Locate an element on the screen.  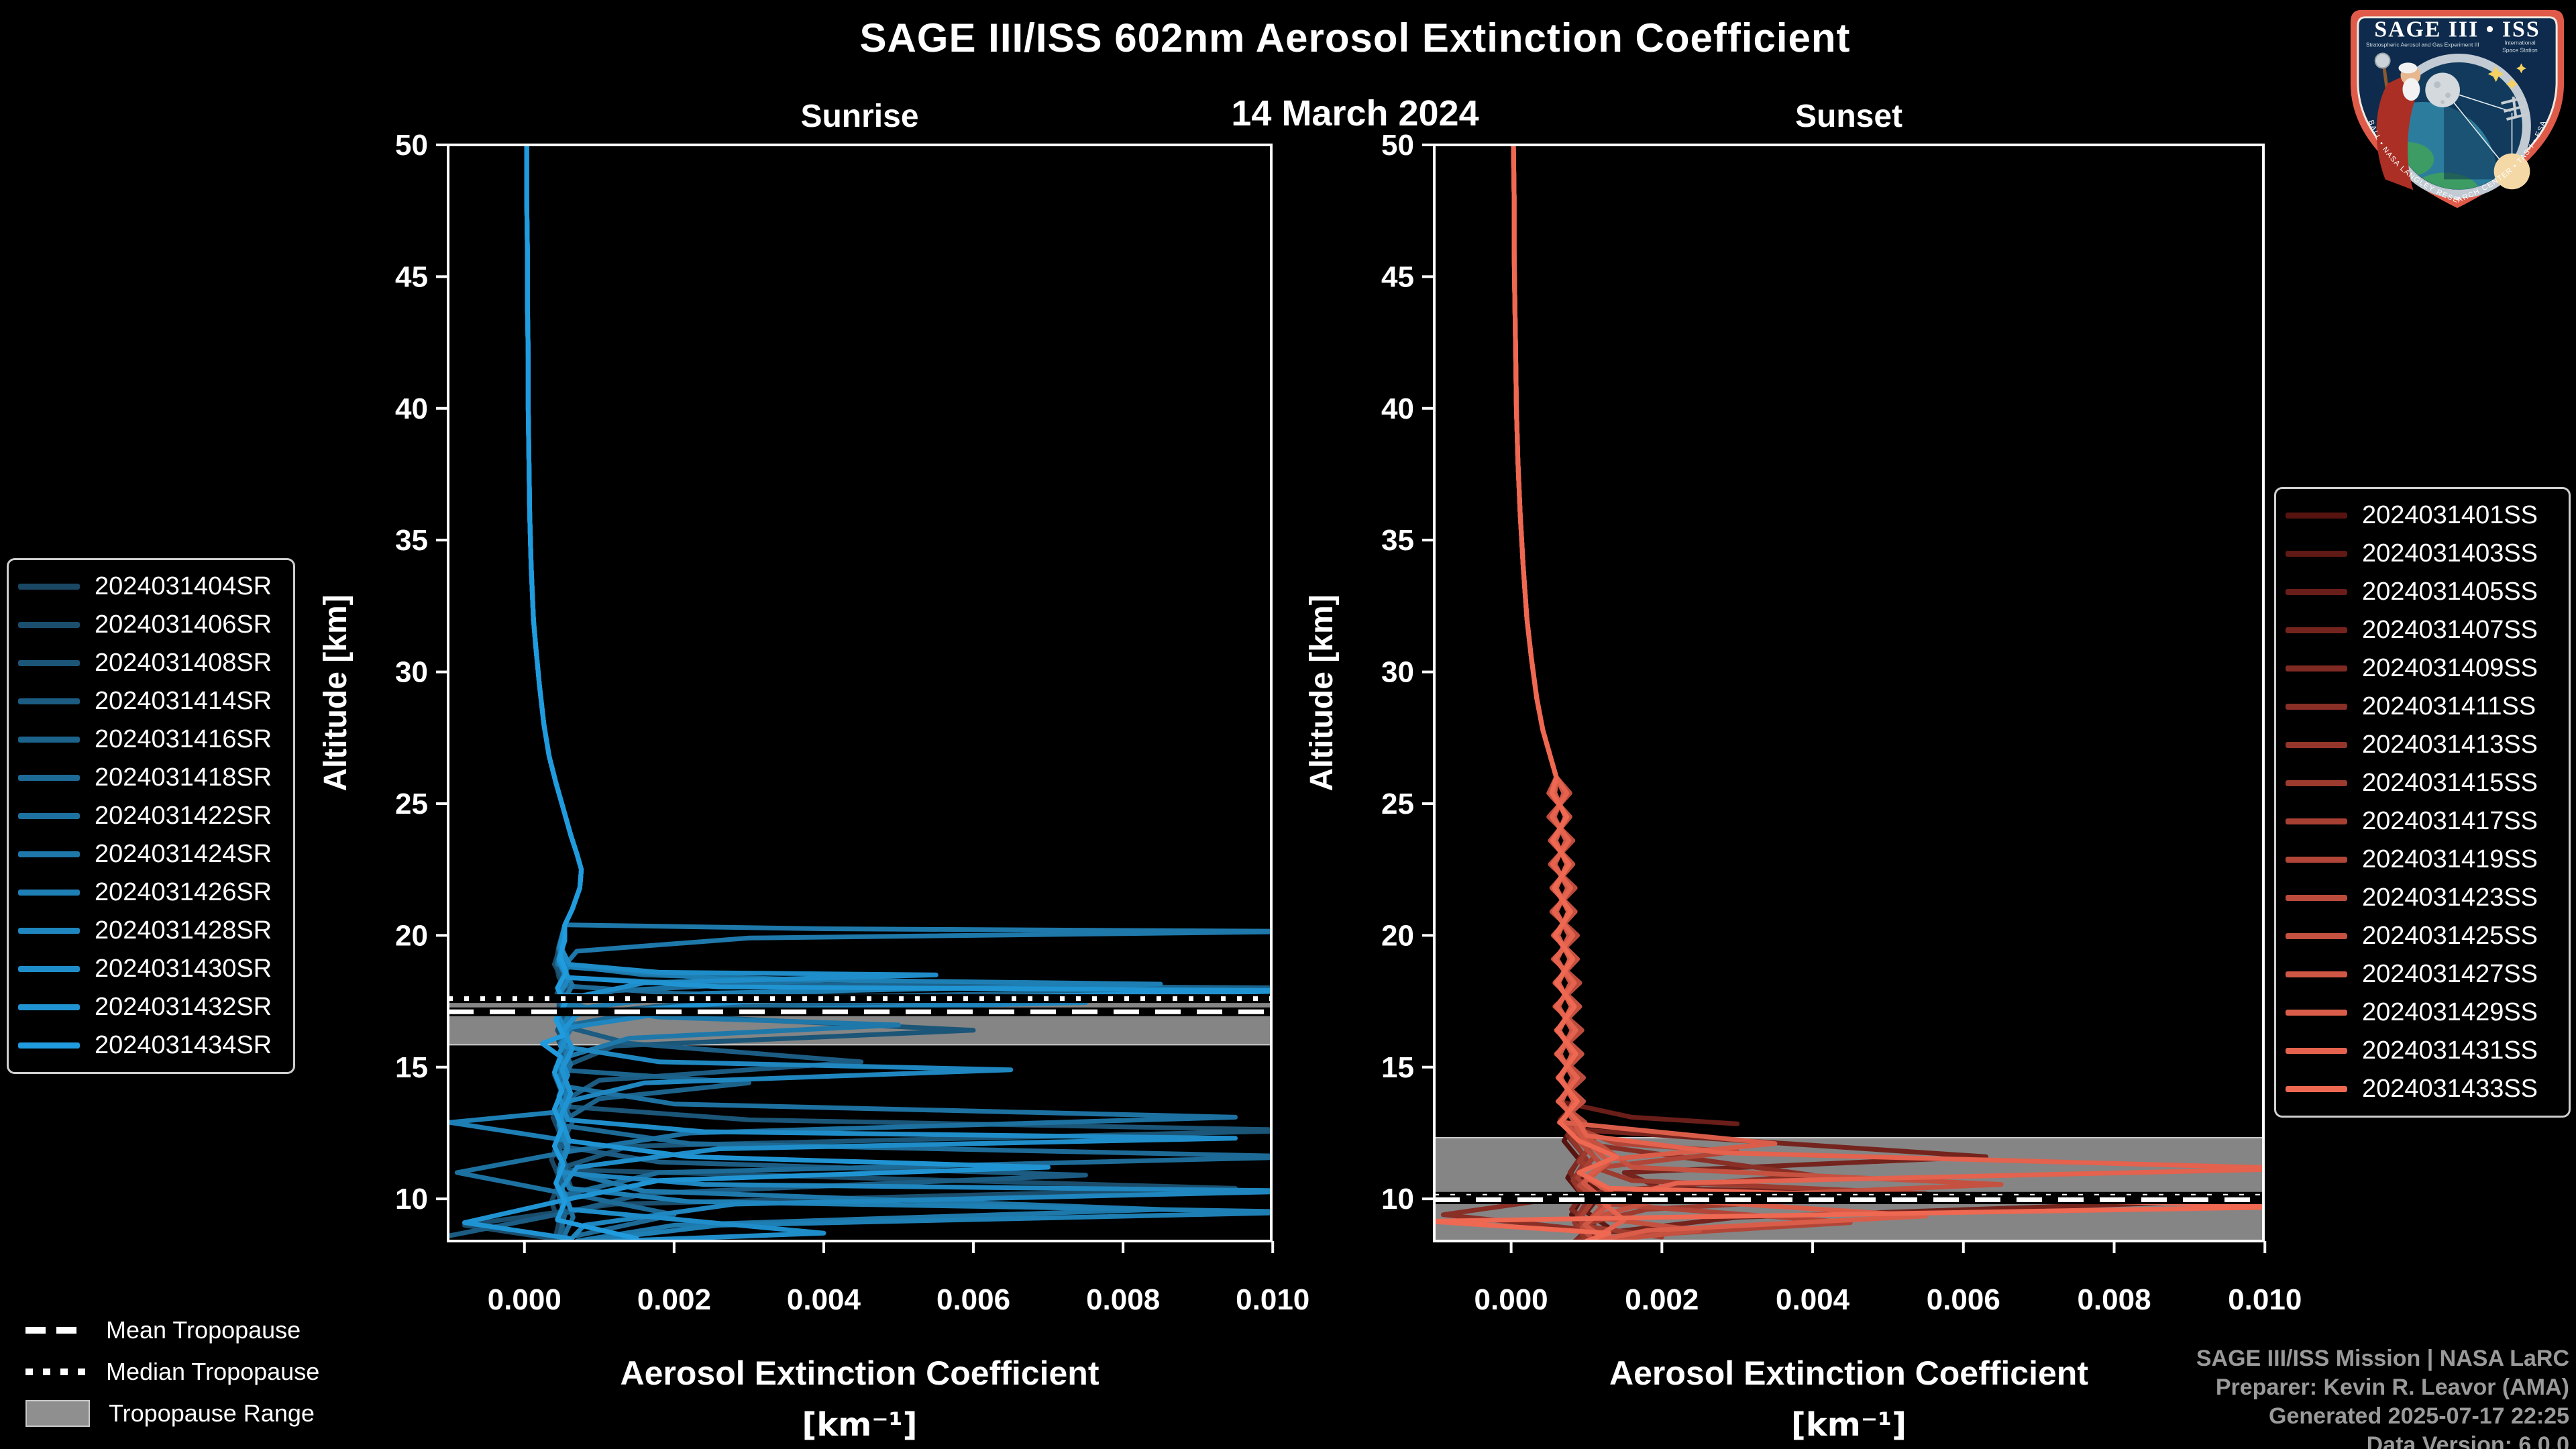
legend-item-mean-tropopause: Mean Tropopause is located at coordinates (172, 1330).